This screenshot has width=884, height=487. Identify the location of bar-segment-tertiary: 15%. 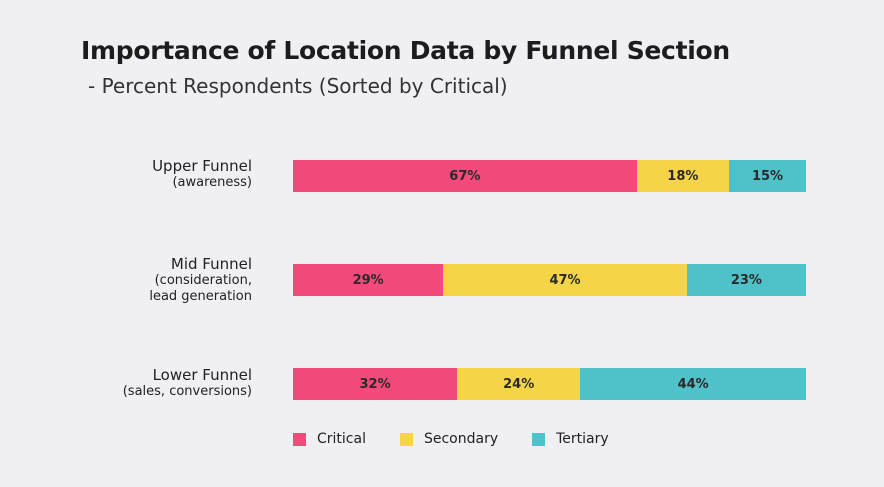
(767, 176).